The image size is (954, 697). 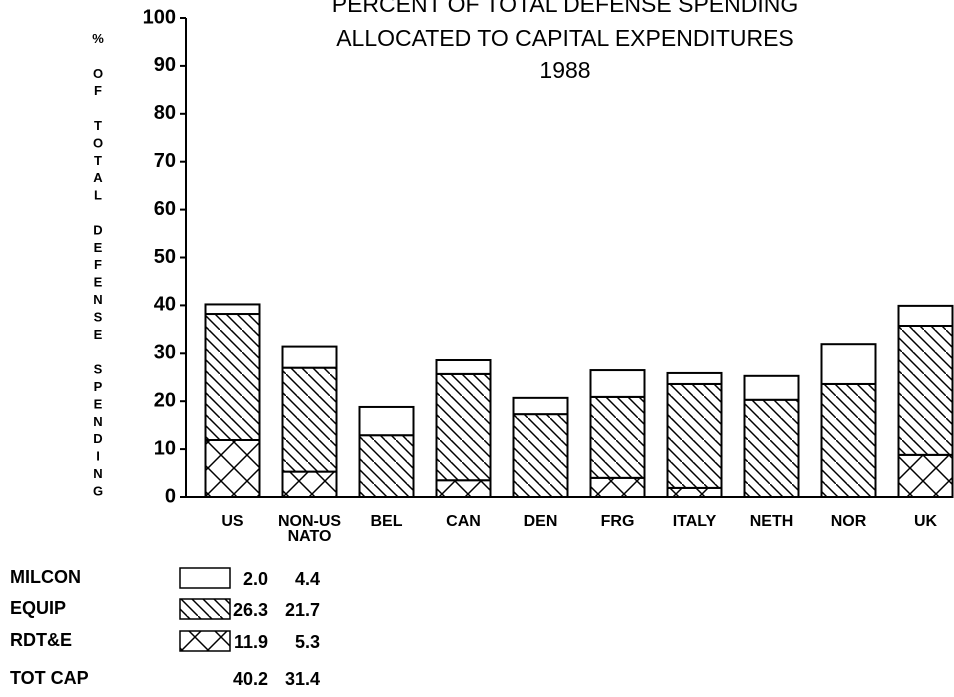 What do you see at coordinates (255, 579) in the screenshot?
I see `table-value: 2.0` at bounding box center [255, 579].